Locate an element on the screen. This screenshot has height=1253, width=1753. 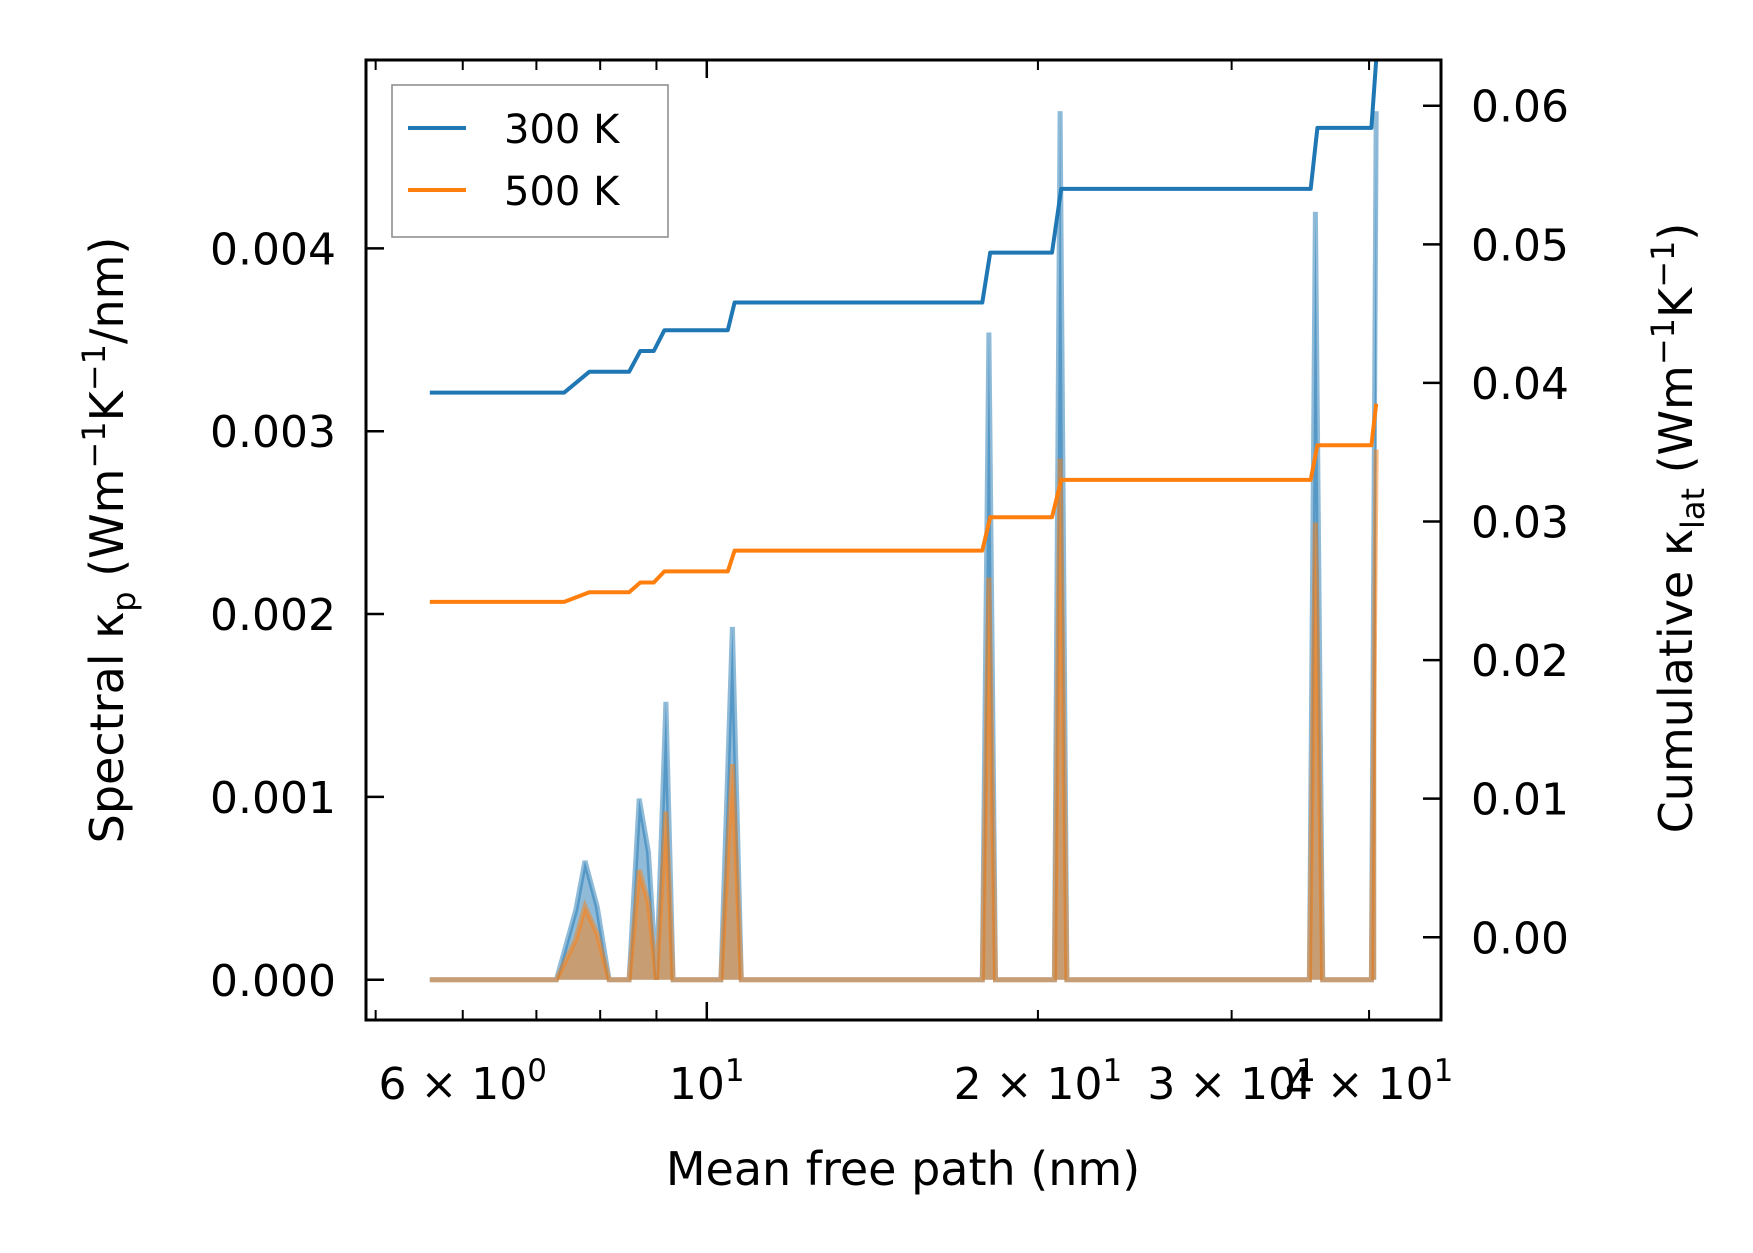
left-y-tick-label: 0.001 is located at coordinates (273, 798).